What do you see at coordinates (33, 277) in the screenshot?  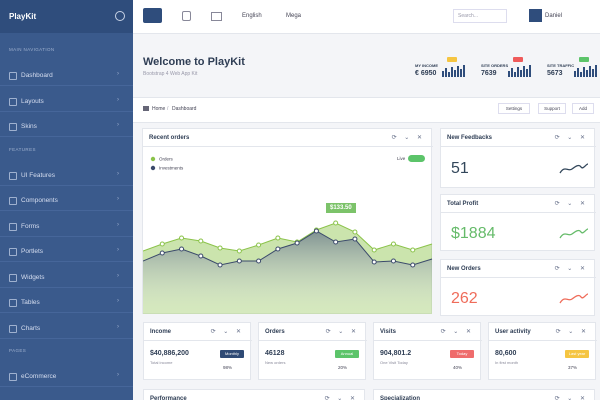 I see `nav-item: Widgets` at bounding box center [33, 277].